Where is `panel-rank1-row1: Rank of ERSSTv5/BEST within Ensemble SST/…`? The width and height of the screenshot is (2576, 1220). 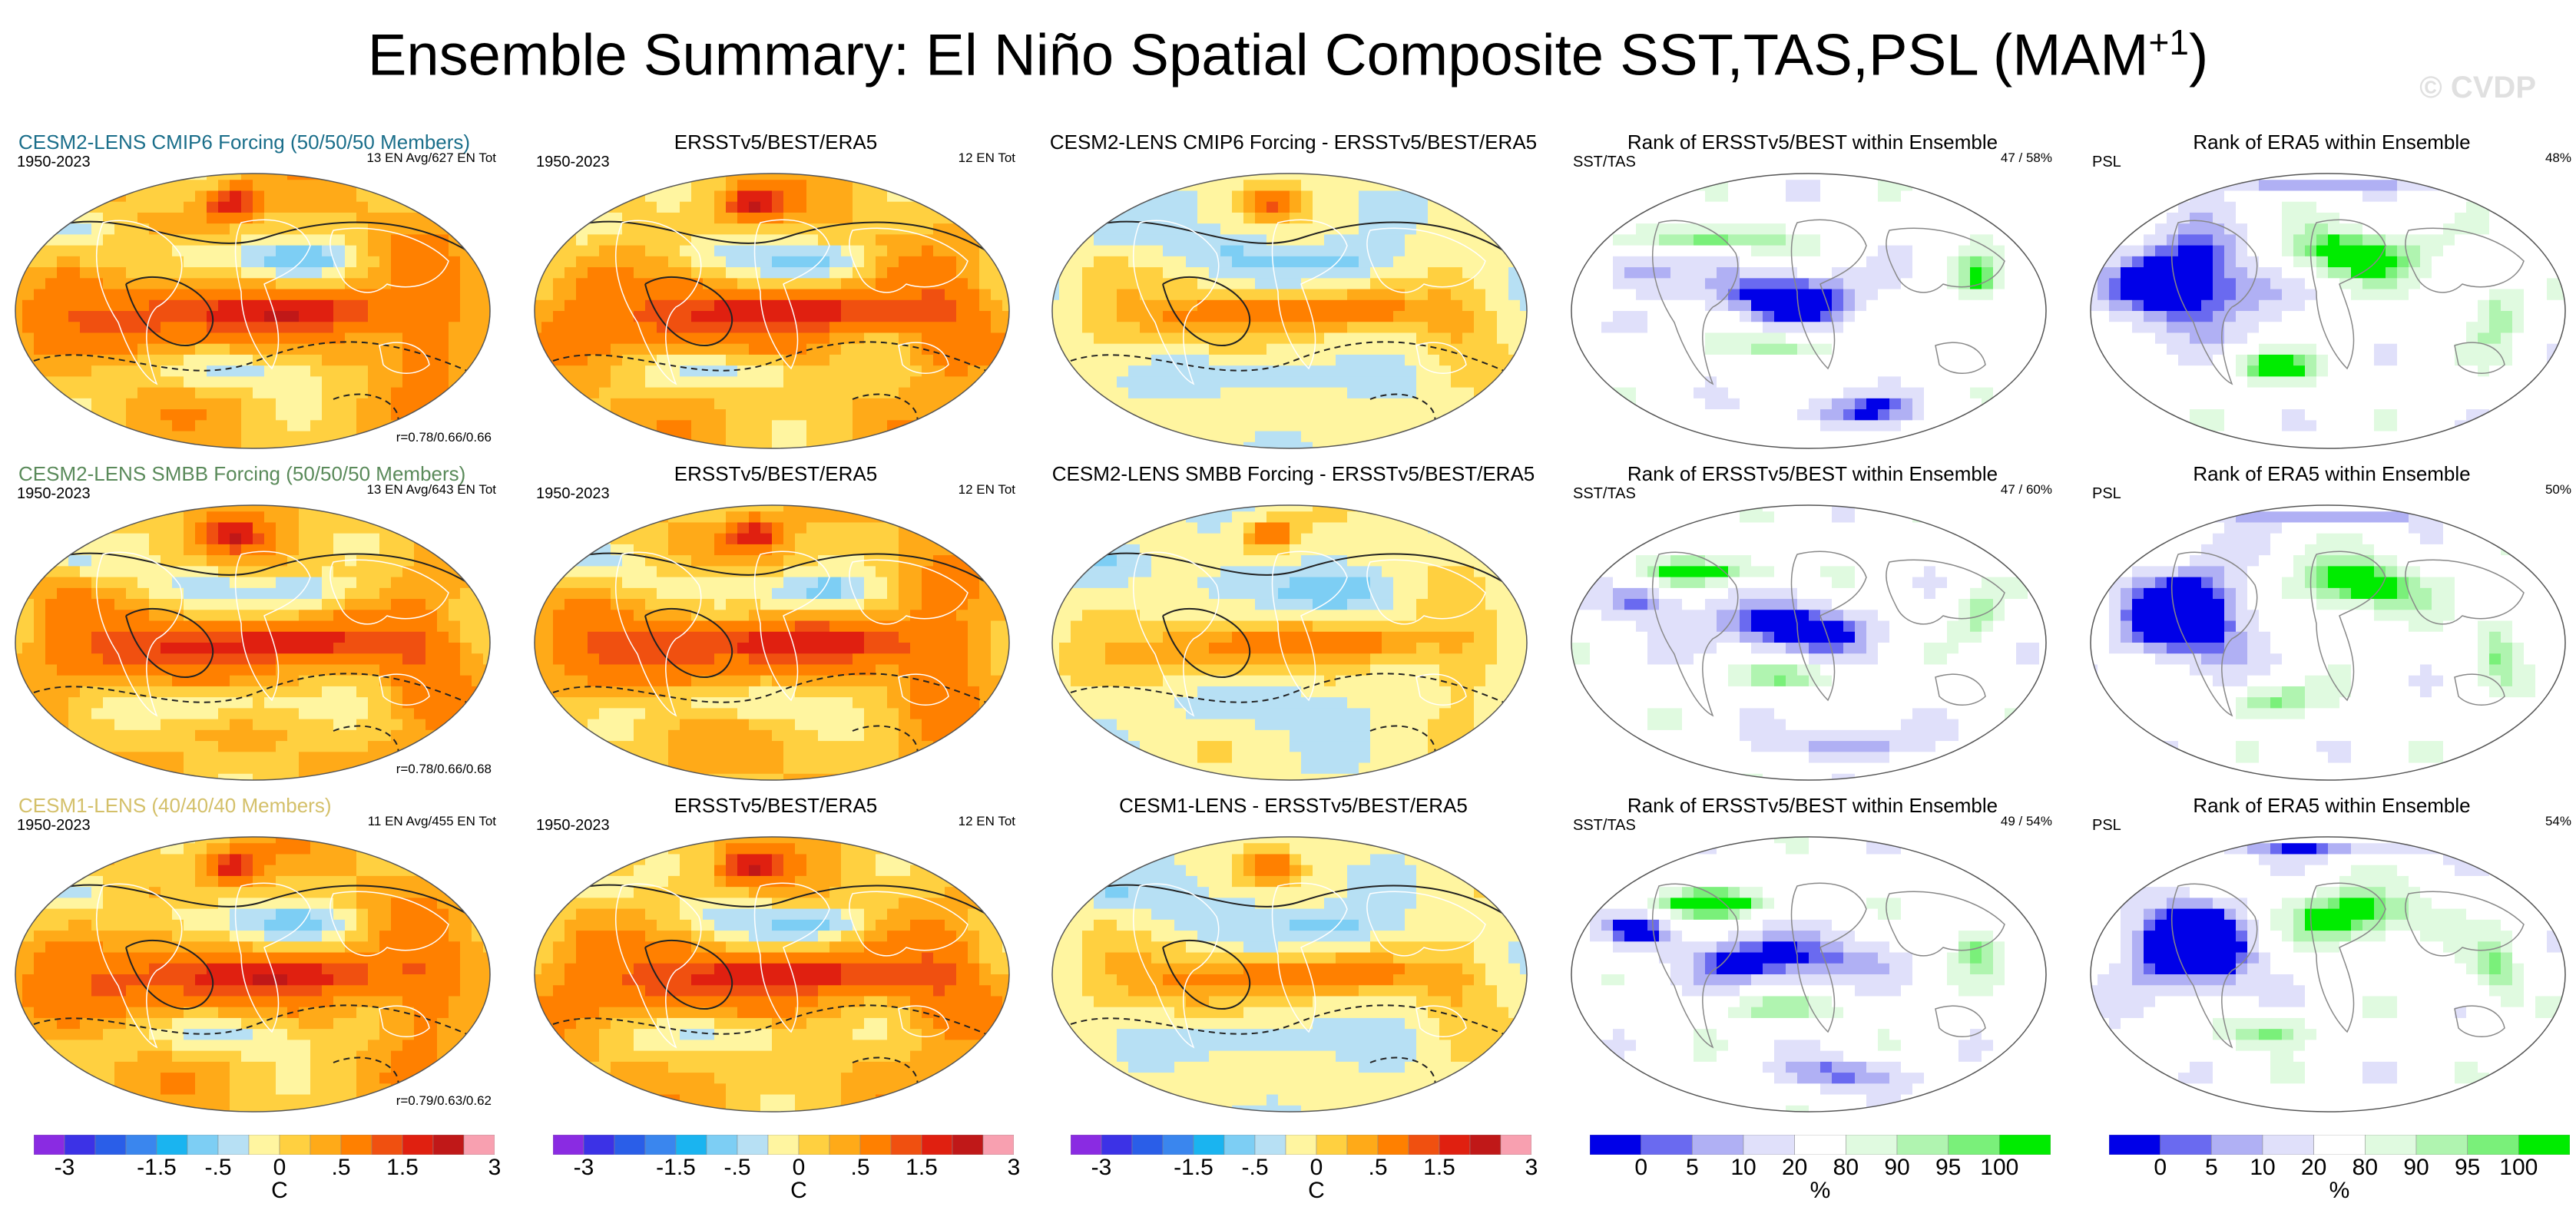 panel-rank1-row1: Rank of ERSSTv5/BEST within Ensemble SST/… is located at coordinates (1813, 292).